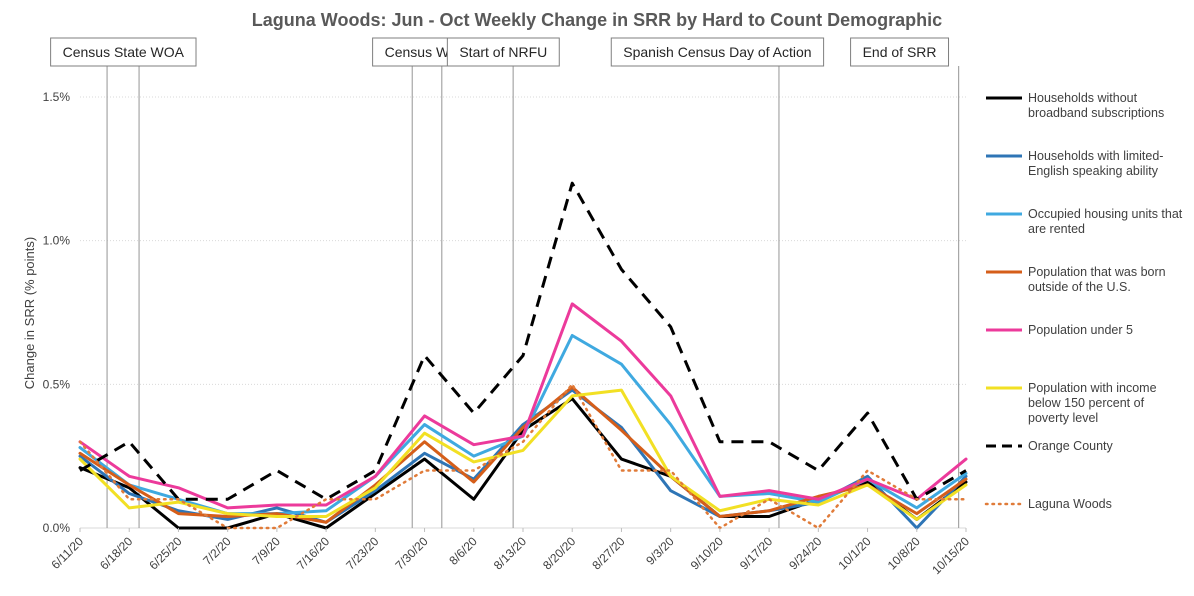 The width and height of the screenshot is (1194, 596). What do you see at coordinates (57, 241) in the screenshot?
I see `y-tick-label: 1.0%` at bounding box center [57, 241].